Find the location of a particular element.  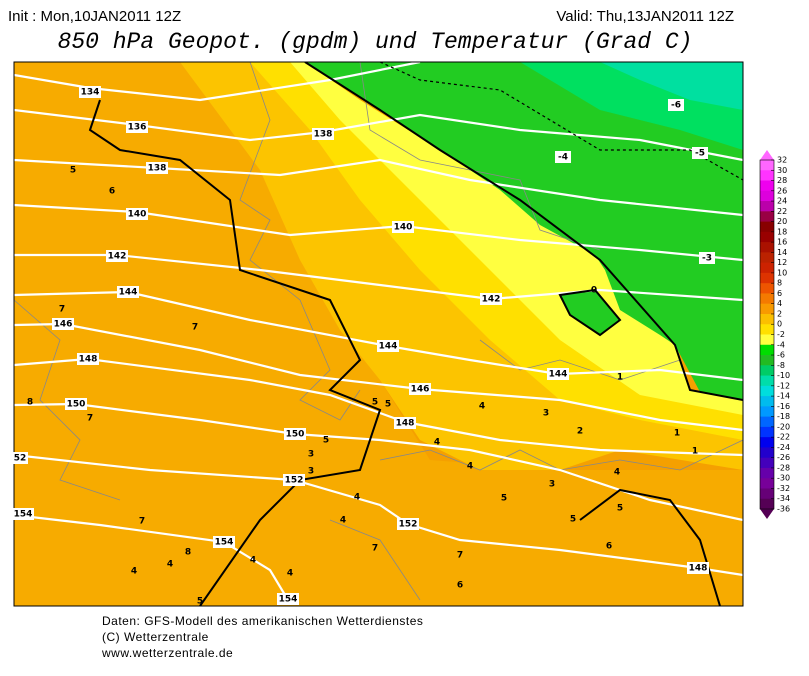

colorbar-label: 6 is located at coordinates (779, 293).